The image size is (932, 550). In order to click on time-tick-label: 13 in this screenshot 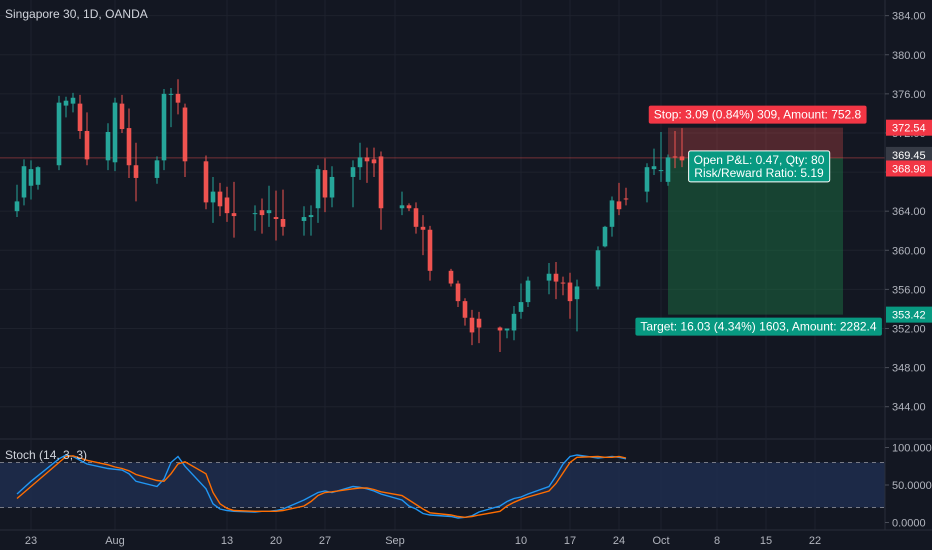, I will do `click(227, 541)`.